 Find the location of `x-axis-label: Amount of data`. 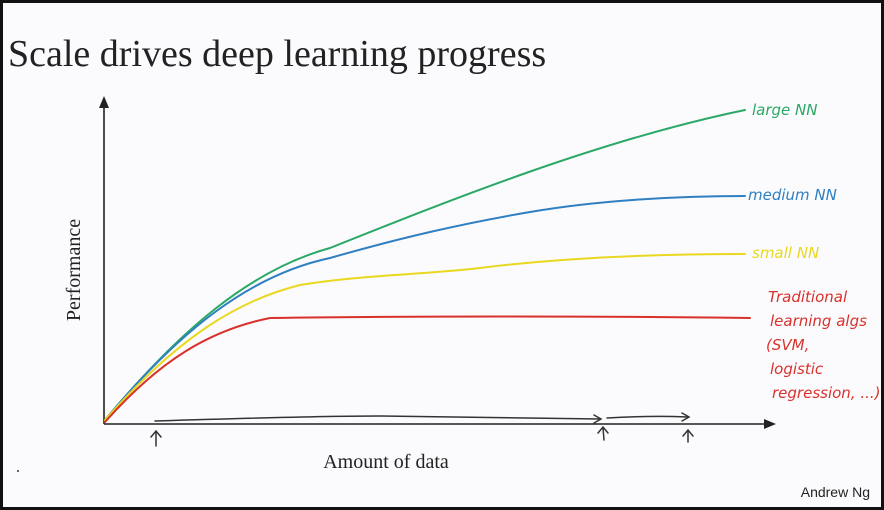

x-axis-label: Amount of data is located at coordinates (386, 462).